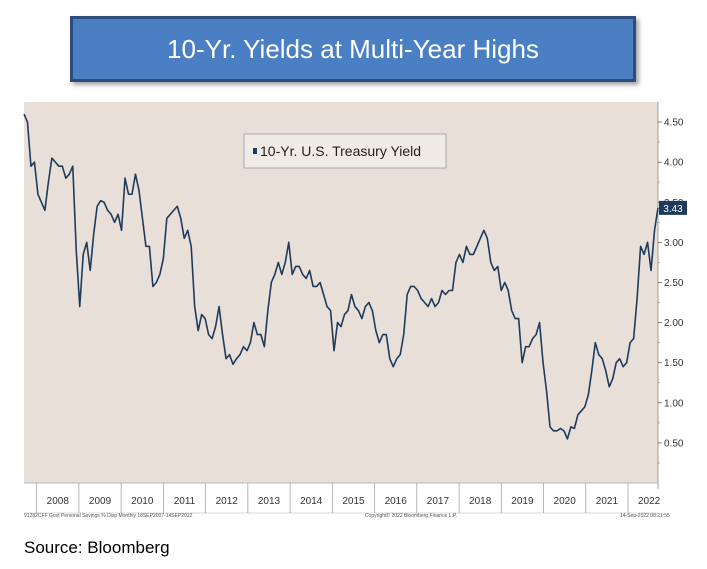  Describe the element at coordinates (142, 501) in the screenshot. I see `x-tick-label: 2010` at that location.